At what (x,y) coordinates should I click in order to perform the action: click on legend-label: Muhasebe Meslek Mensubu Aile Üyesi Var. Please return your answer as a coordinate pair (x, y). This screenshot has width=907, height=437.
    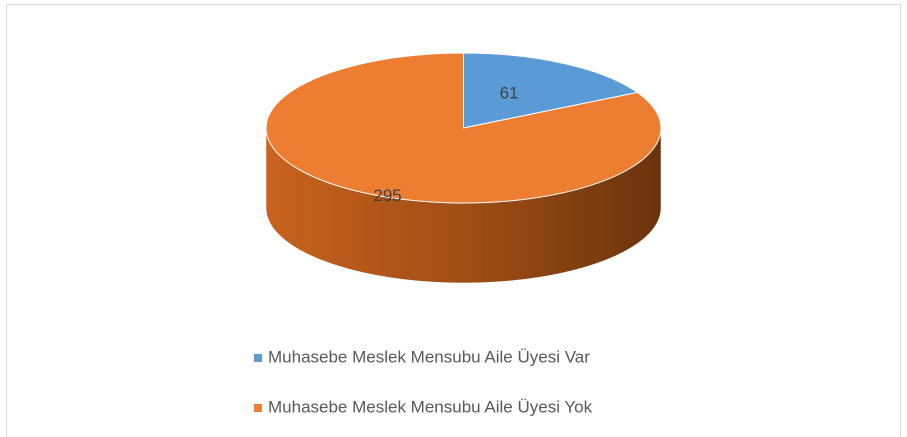
    Looking at the image, I should click on (429, 356).